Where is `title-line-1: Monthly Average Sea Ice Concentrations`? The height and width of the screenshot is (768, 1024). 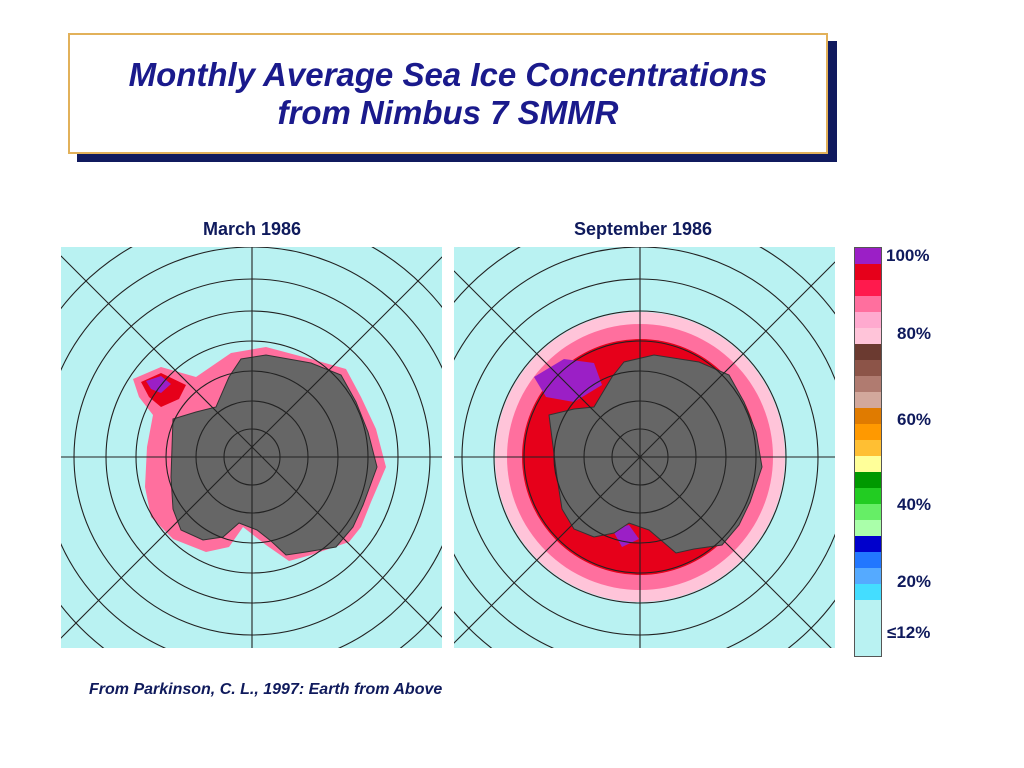 title-line-1: Monthly Average Sea Ice Concentrations is located at coordinates (448, 74).